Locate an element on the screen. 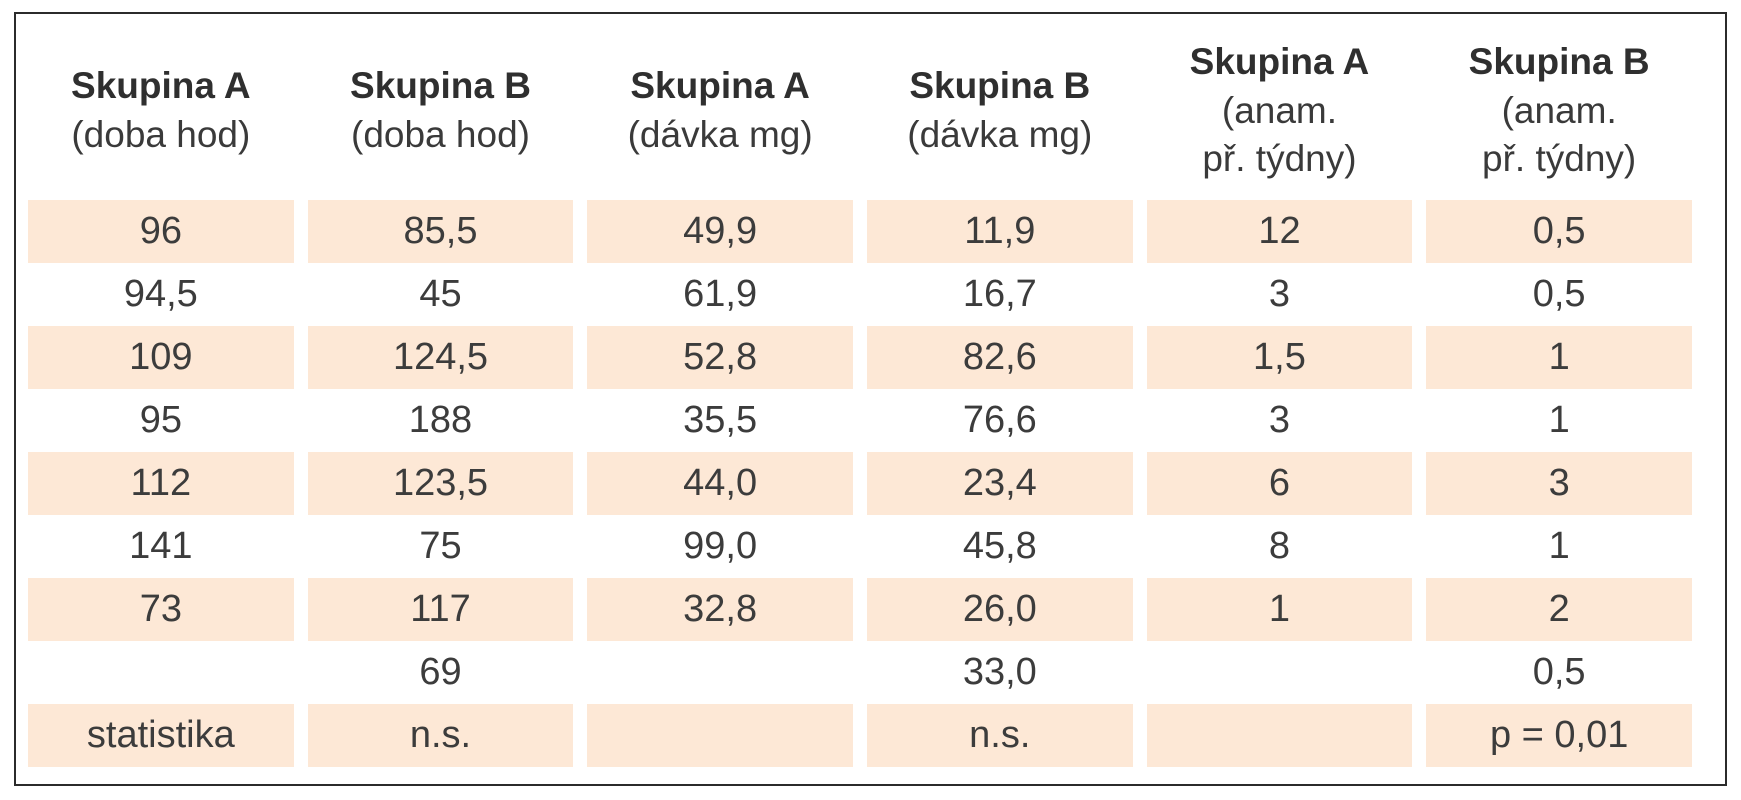  table-cell: 16,7 is located at coordinates (999, 294).